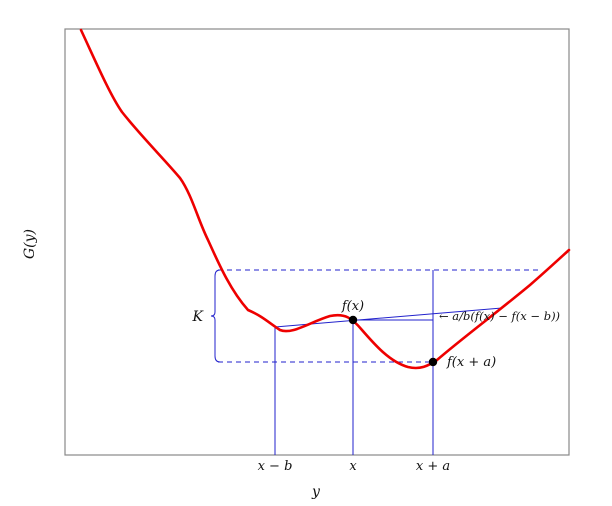 The height and width of the screenshot is (506, 612). Describe the element at coordinates (433, 466) in the screenshot. I see `tick-x-plus-a: x + a` at that location.